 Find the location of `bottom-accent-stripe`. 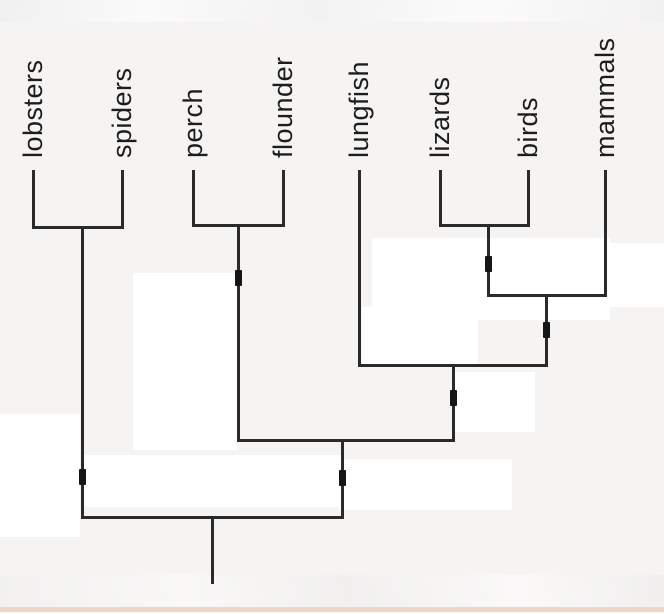

bottom-accent-stripe is located at coordinates (332, 609).